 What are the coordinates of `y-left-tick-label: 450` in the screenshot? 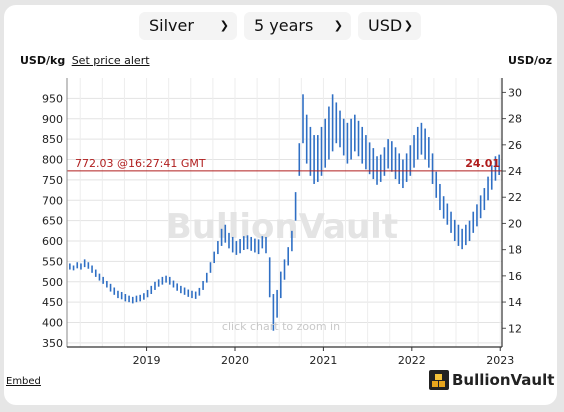 It's located at (52, 302).